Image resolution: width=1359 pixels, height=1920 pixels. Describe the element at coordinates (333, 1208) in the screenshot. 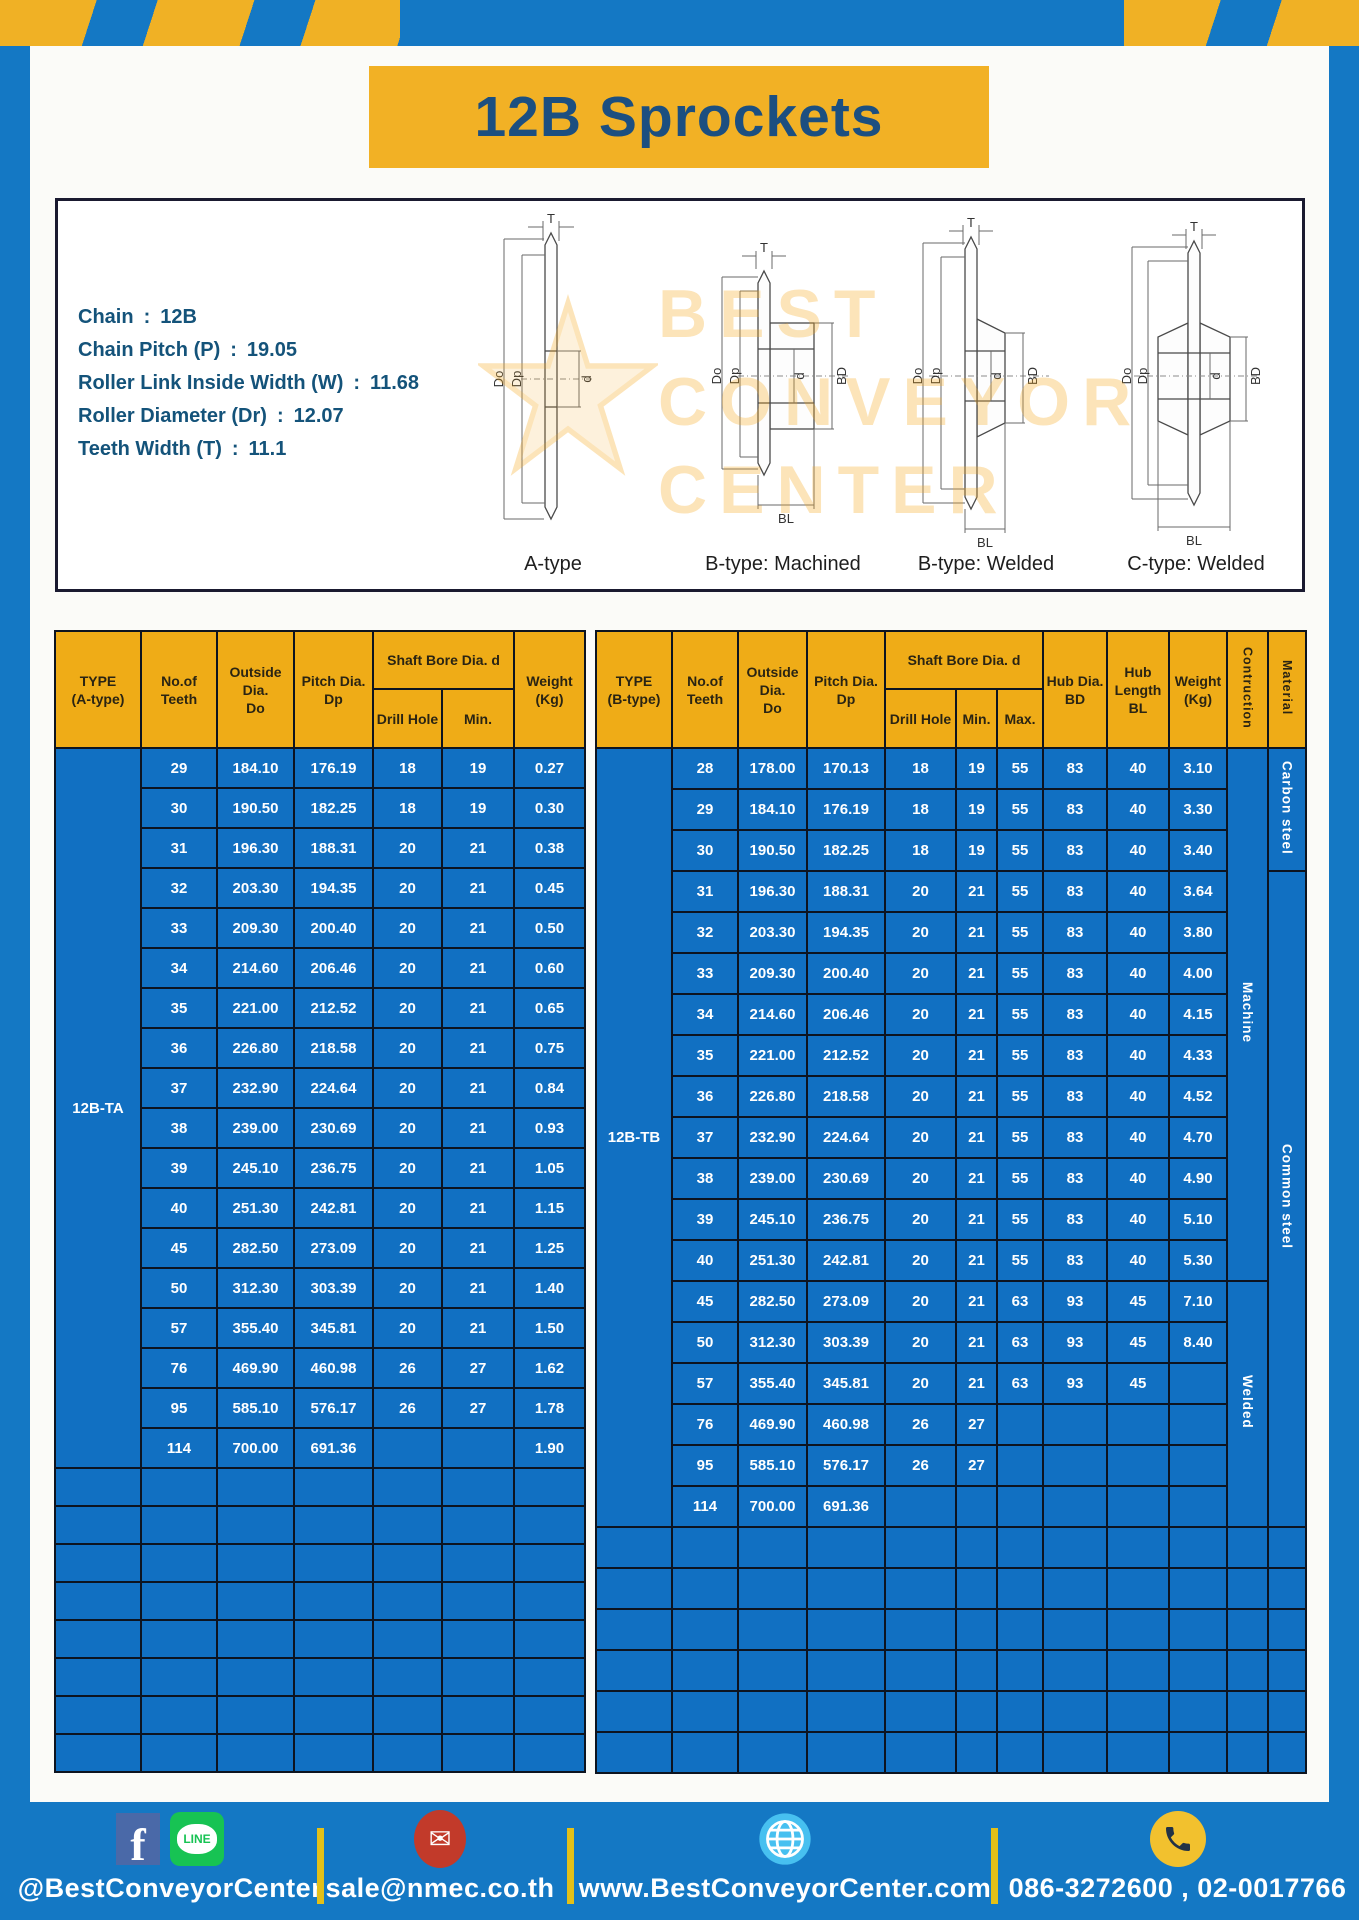

I see `table-cell: 242.81` at that location.